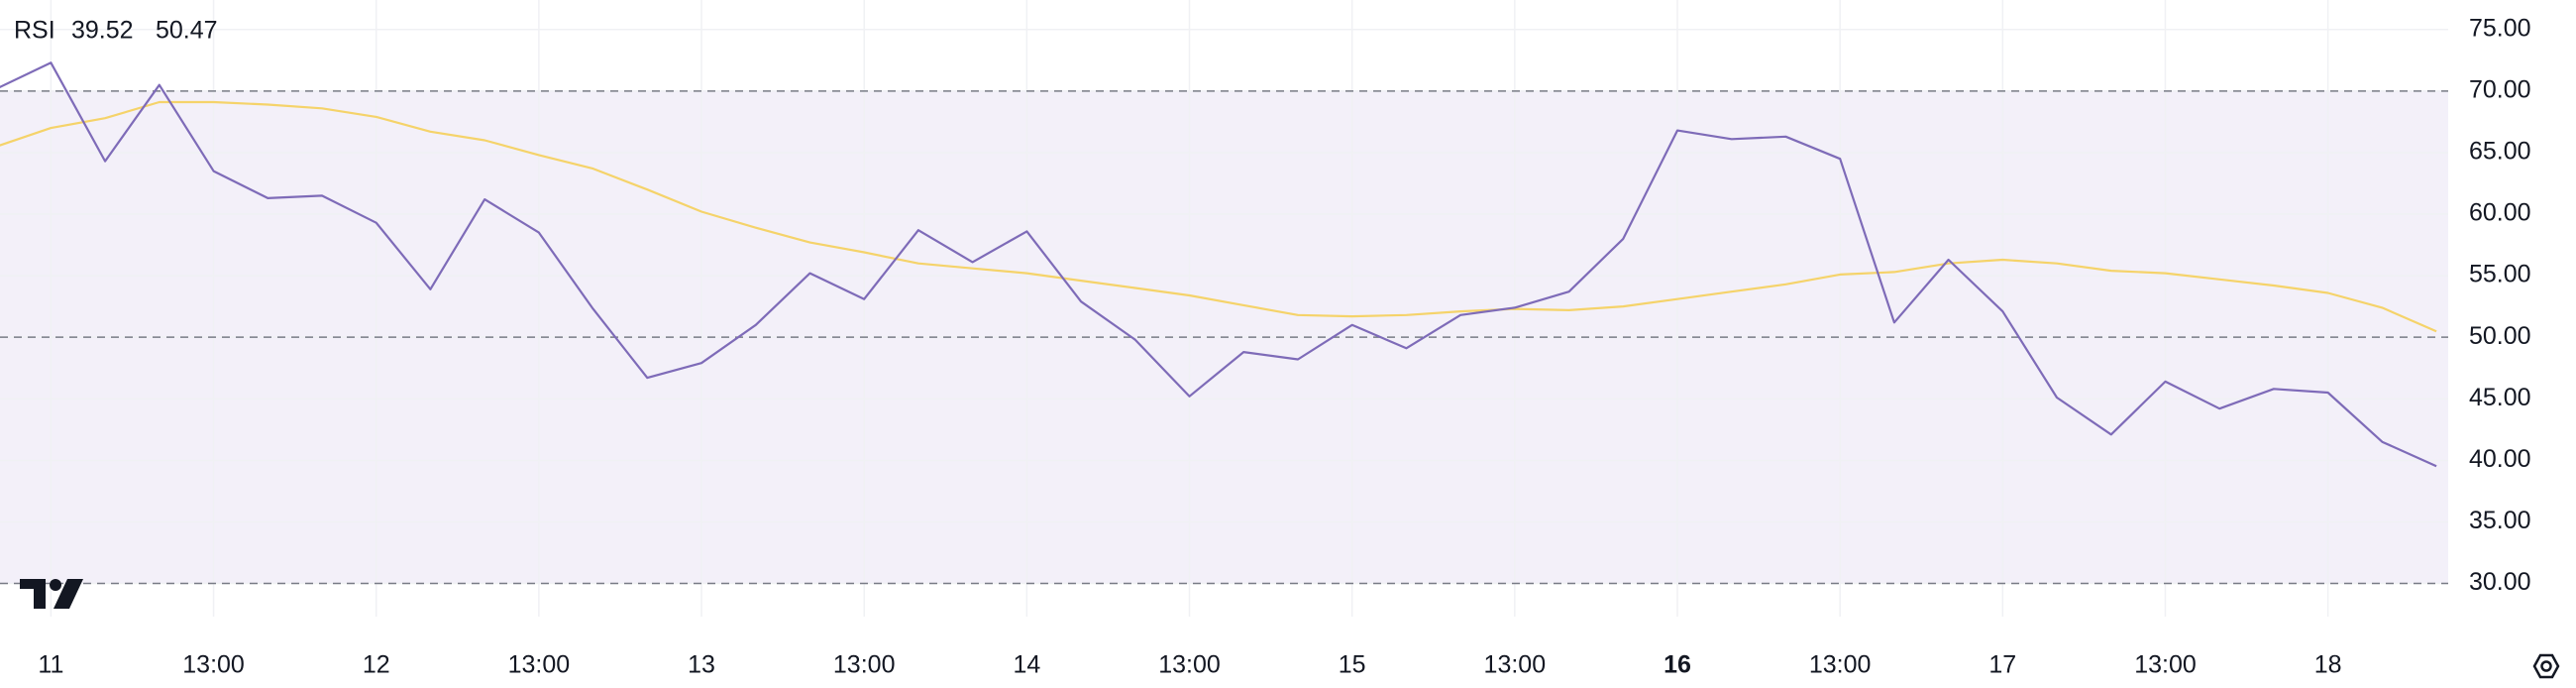 Image resolution: width=2576 pixels, height=688 pixels. I want to click on x-tick-label: 14, so click(1026, 665).